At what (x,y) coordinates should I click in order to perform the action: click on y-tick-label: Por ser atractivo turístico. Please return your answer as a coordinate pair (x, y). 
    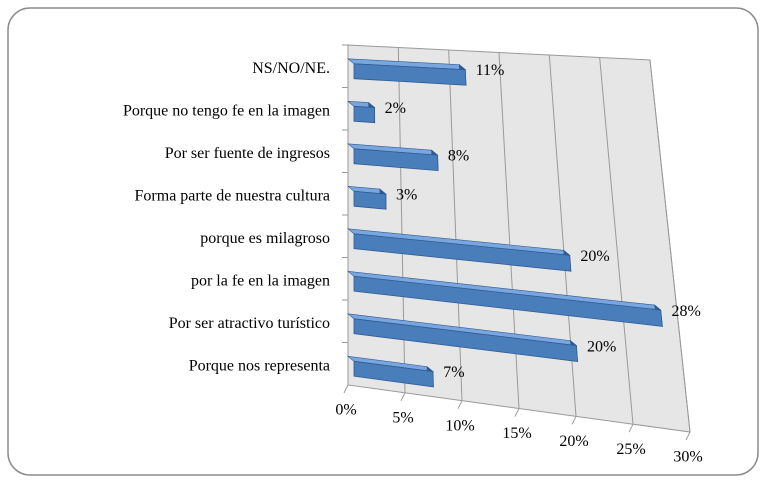
    Looking at the image, I should click on (249, 323).